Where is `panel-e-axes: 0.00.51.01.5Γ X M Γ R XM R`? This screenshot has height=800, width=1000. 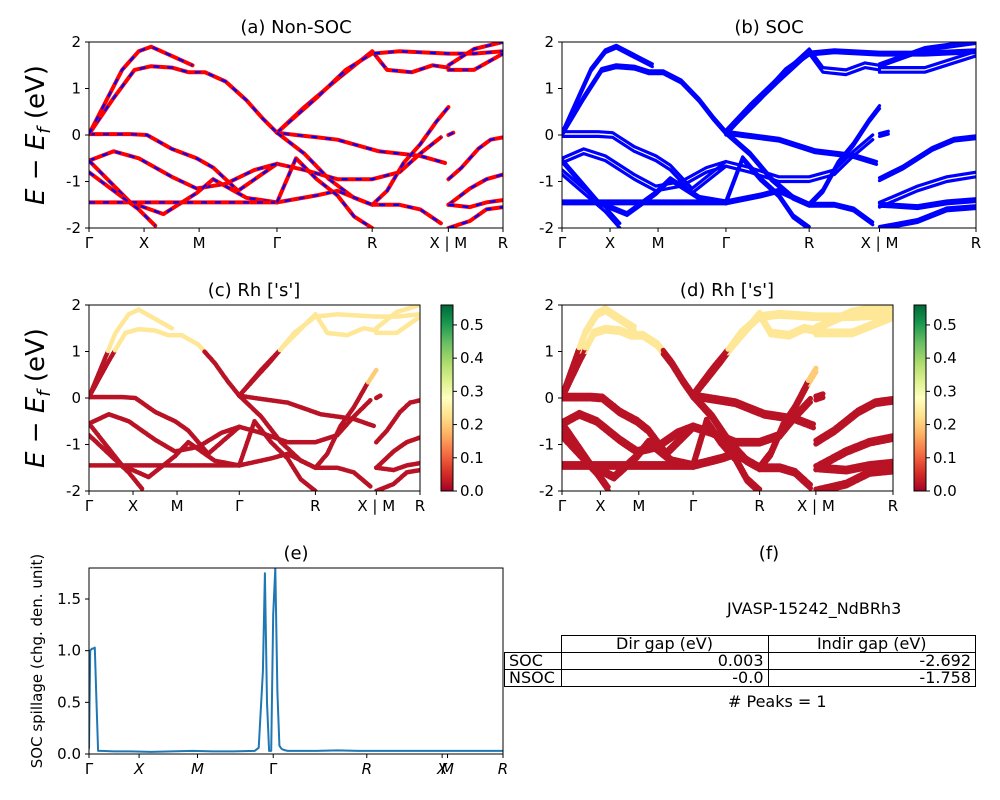
panel-e-axes: 0.00.51.01.5Γ X M Γ R XM R is located at coordinates (282, 684).